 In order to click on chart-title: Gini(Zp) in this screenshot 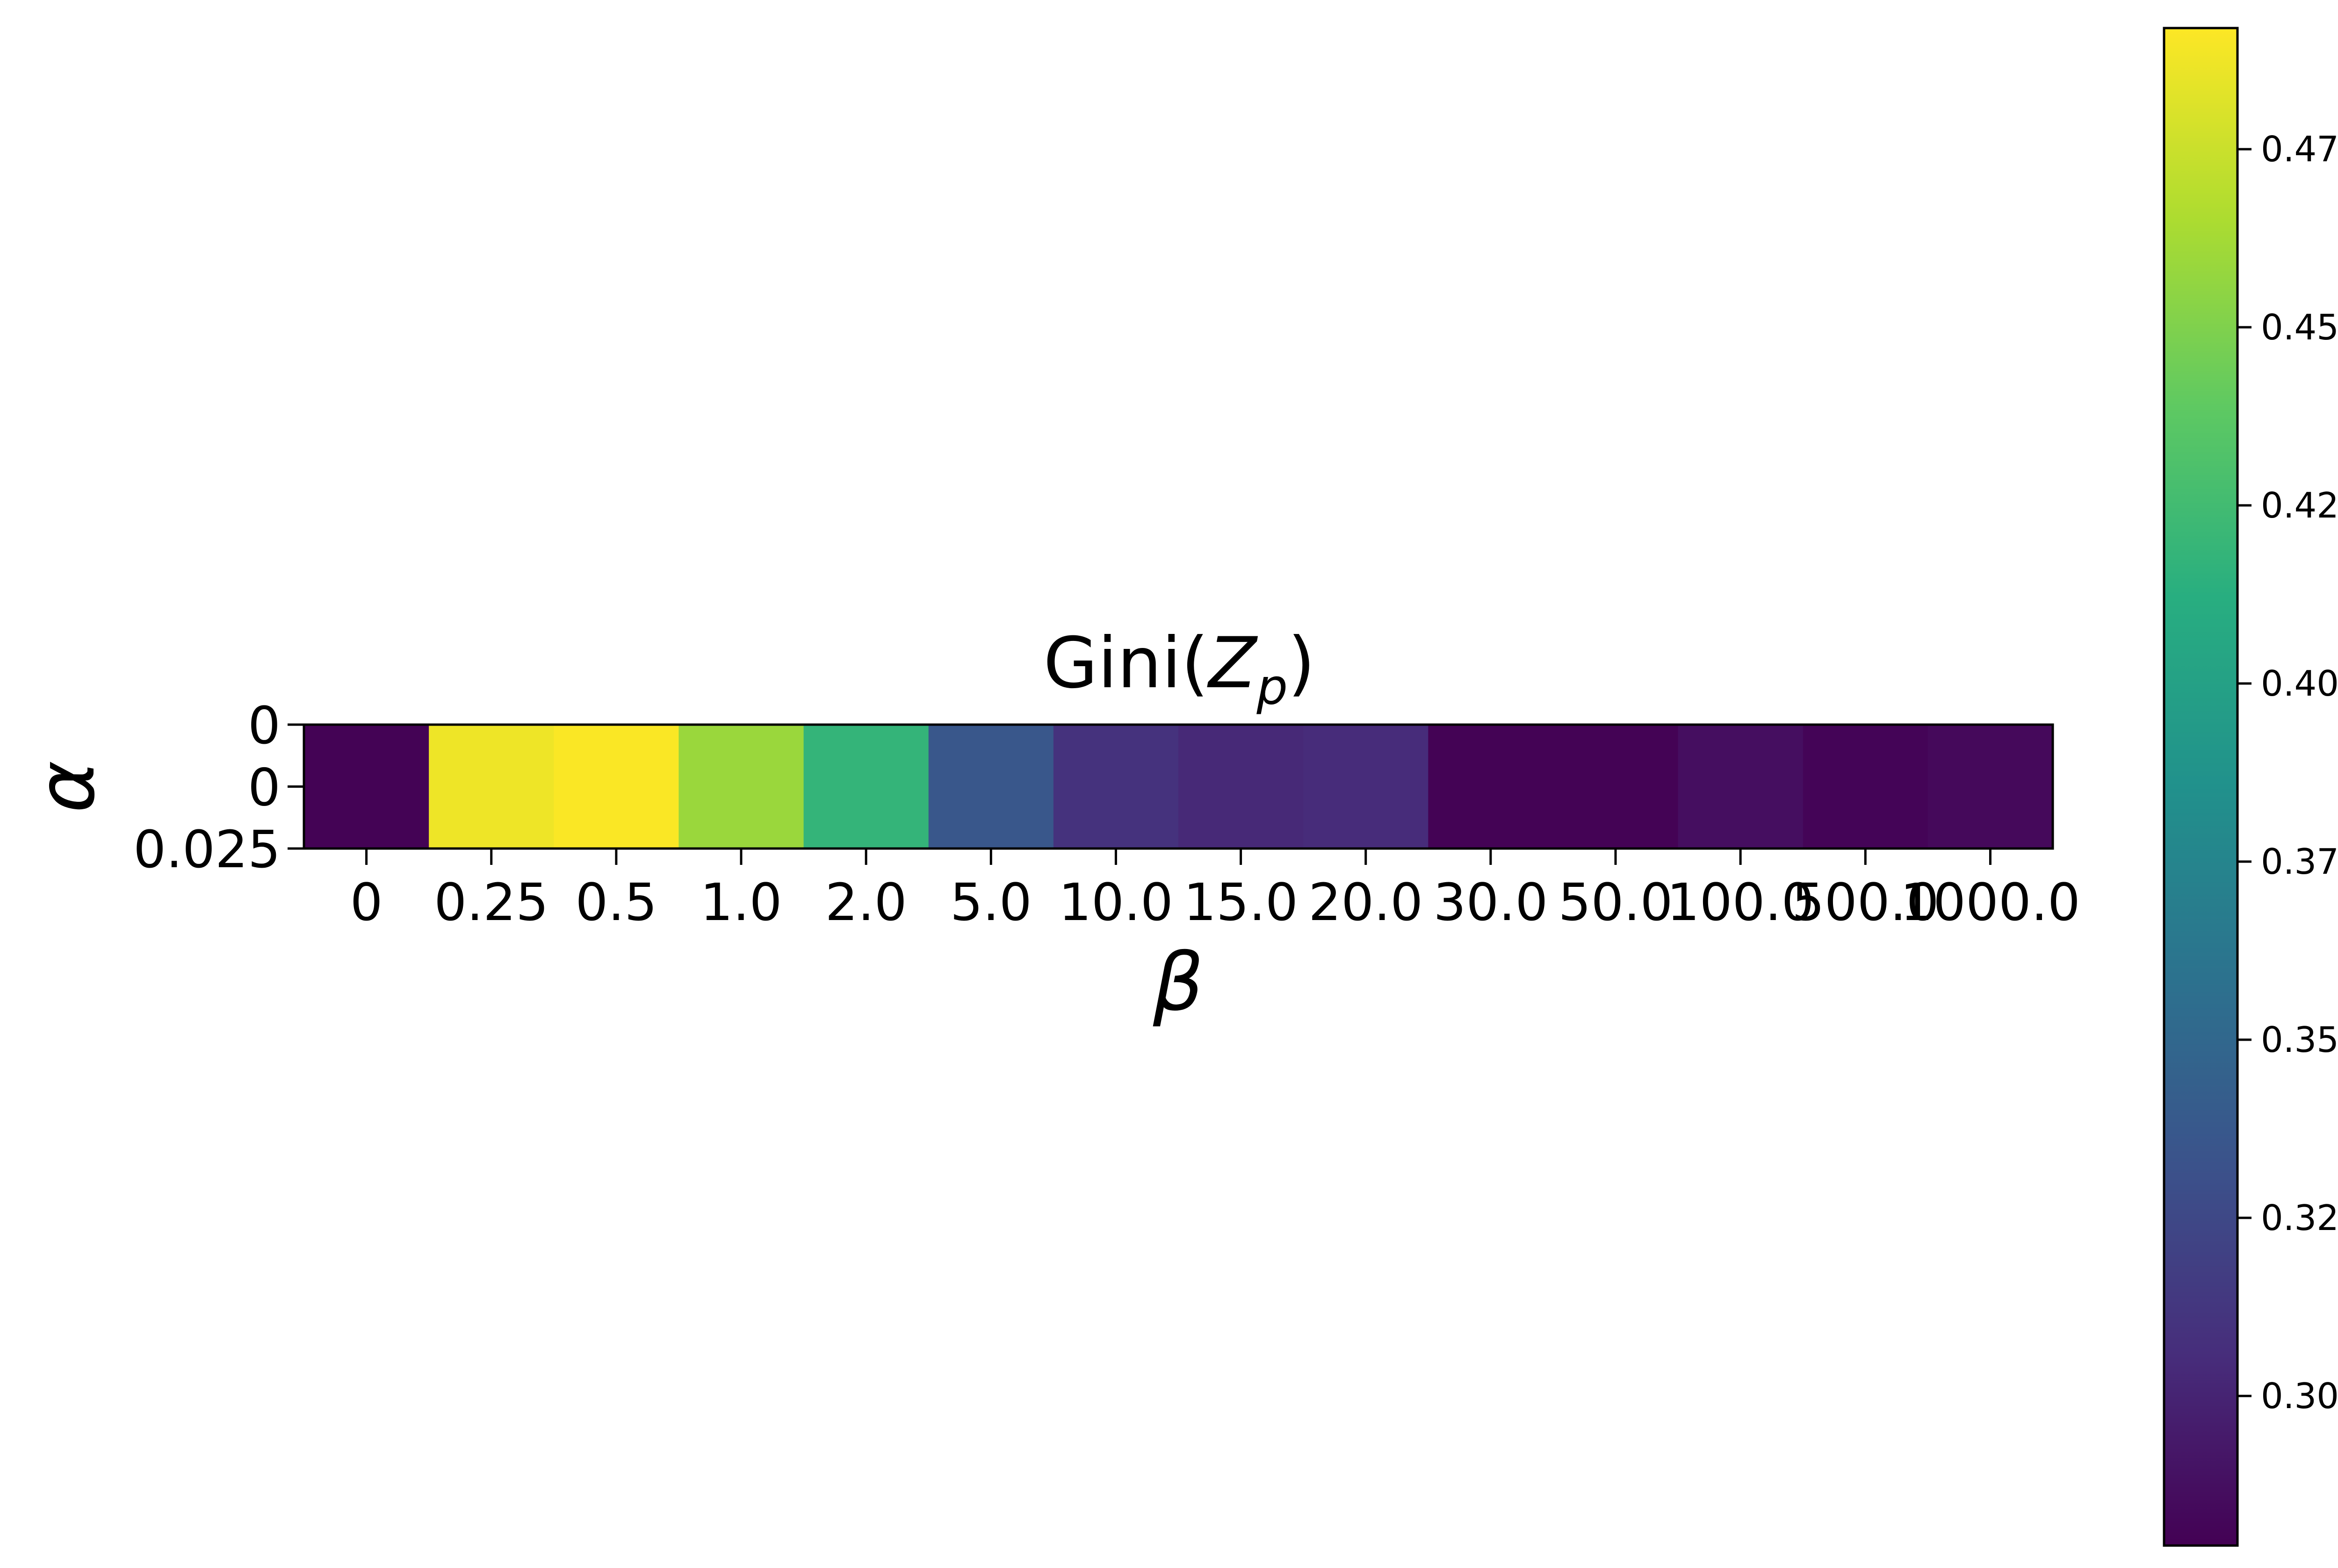, I will do `click(1179, 669)`.